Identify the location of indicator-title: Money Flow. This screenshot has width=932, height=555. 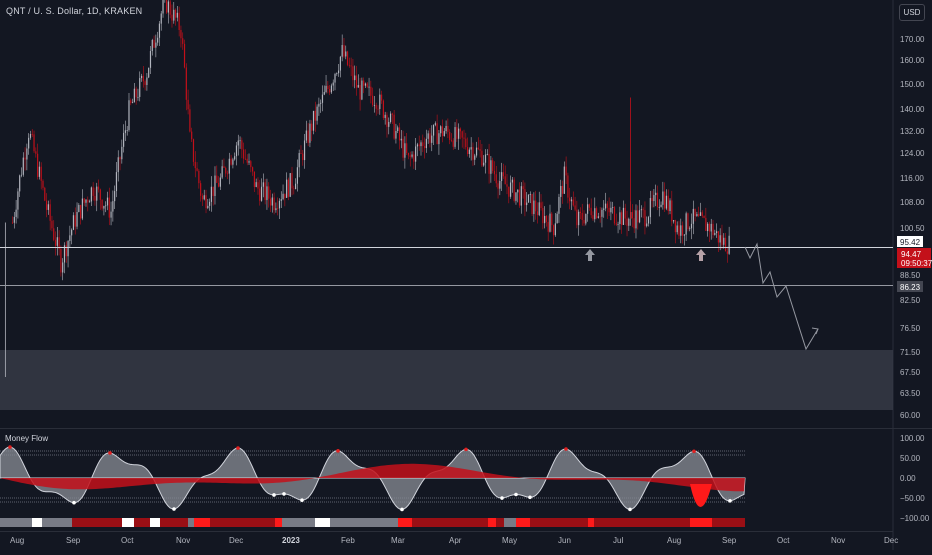
(27, 438).